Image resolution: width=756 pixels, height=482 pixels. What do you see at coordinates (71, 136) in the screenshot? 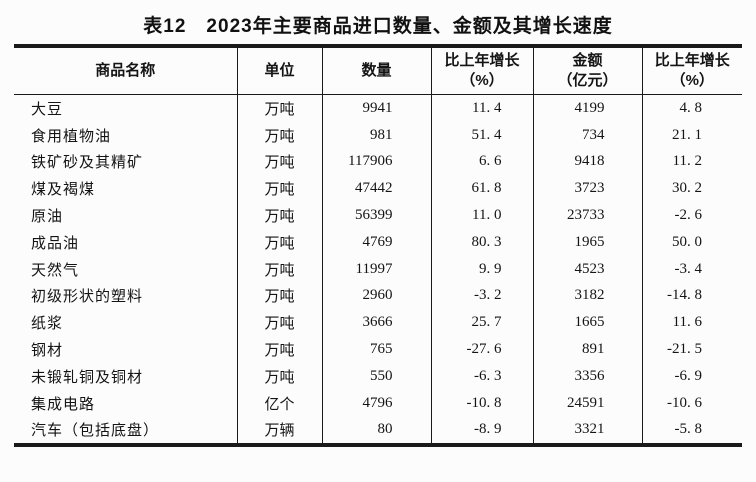
I see `cell-commodity: 食用植物油` at bounding box center [71, 136].